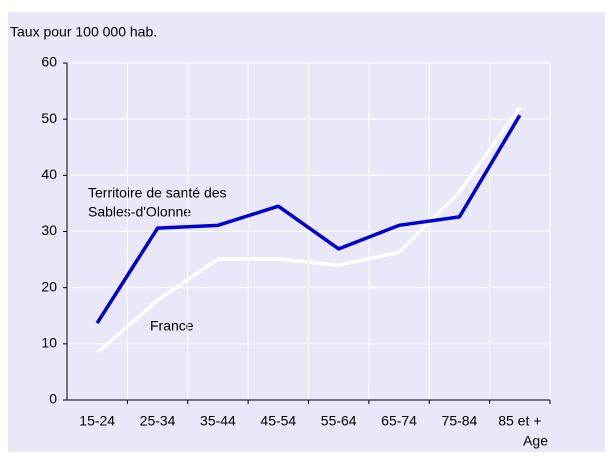 The height and width of the screenshot is (457, 613). What do you see at coordinates (535, 441) in the screenshot?
I see `x-axis-title: Age` at bounding box center [535, 441].